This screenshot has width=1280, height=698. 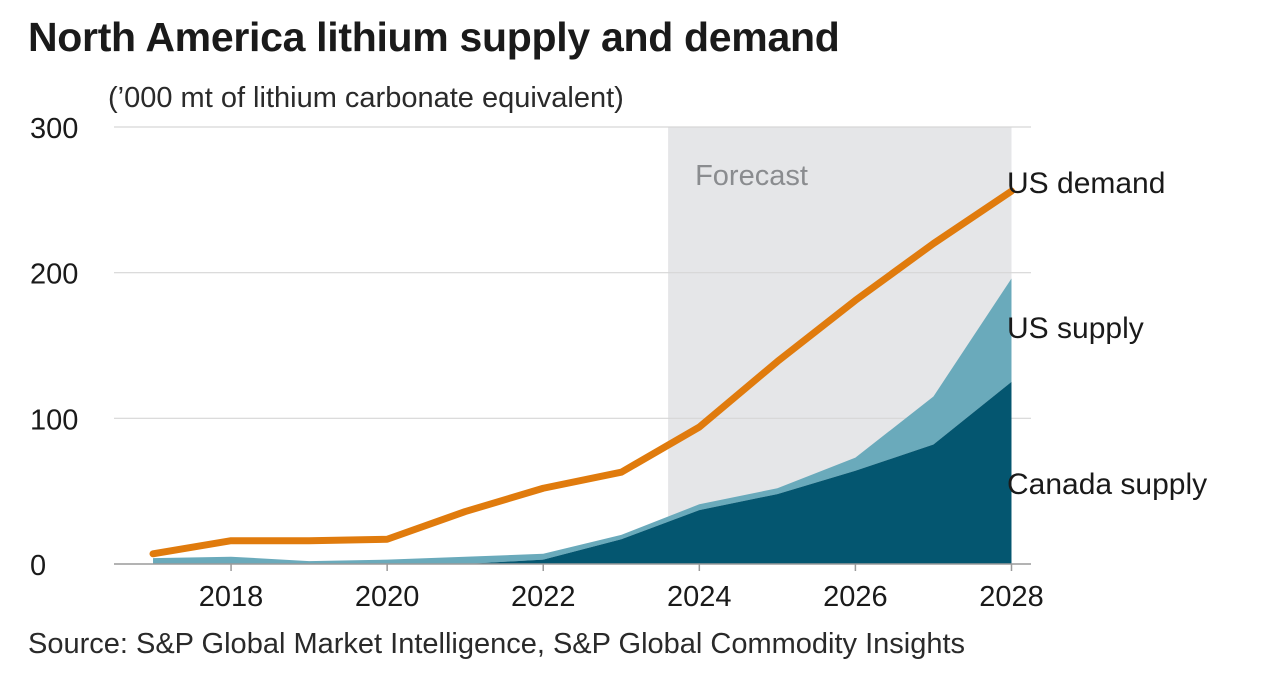 What do you see at coordinates (54, 420) in the screenshot?
I see `y-tick-label: 100` at bounding box center [54, 420].